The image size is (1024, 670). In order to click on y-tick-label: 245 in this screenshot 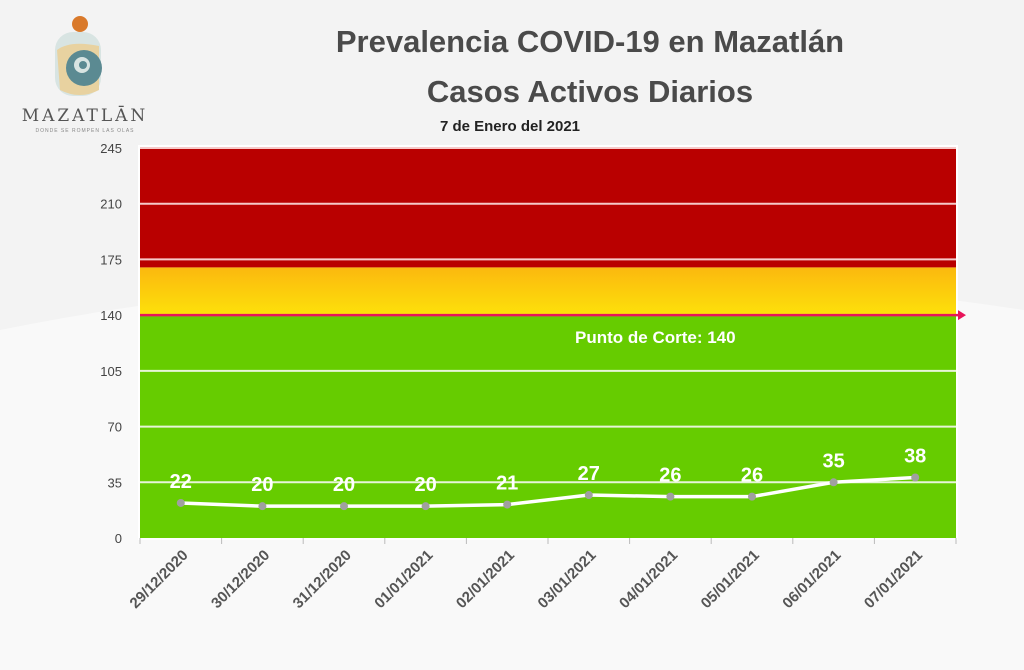, I will do `click(111, 148)`.